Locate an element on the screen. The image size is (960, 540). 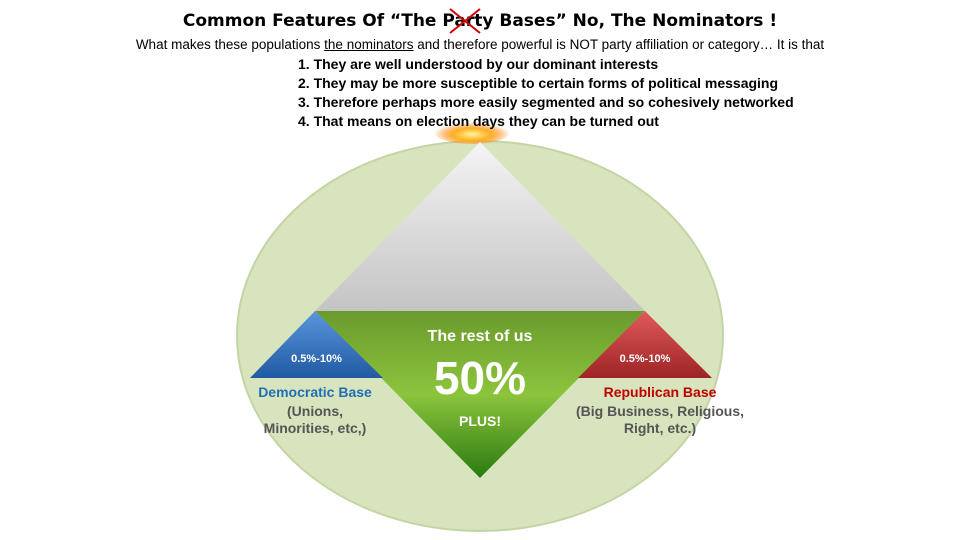
title-part: Bases” No, The Nominators ! is located at coordinates (635, 21).